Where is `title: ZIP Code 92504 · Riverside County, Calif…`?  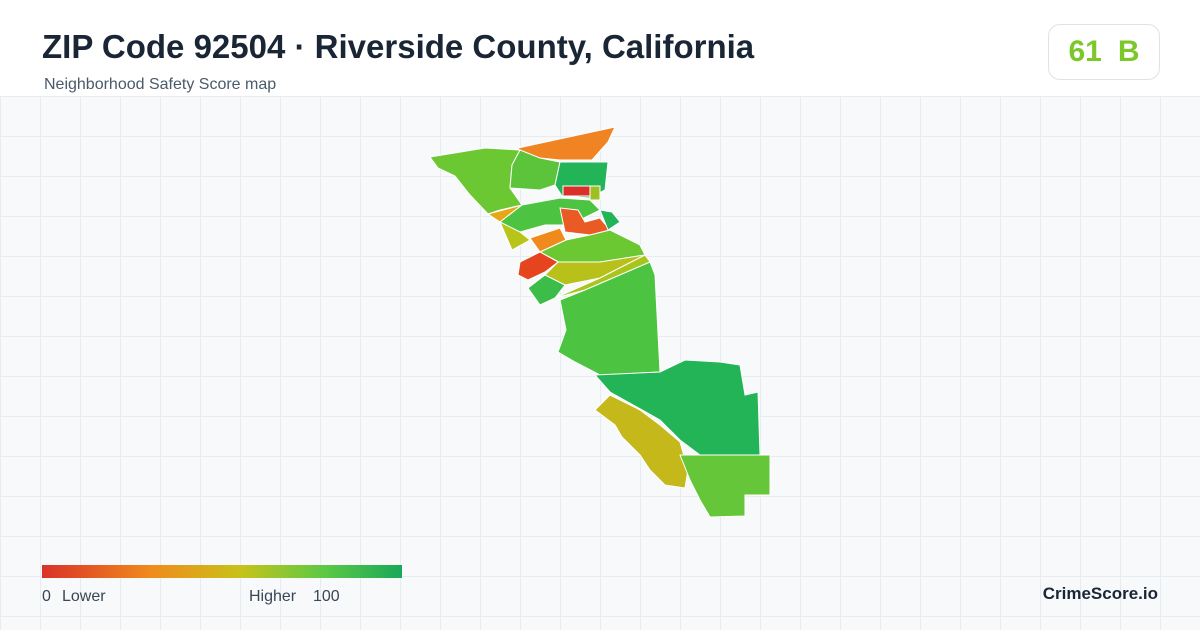
title: ZIP Code 92504 · Riverside County, Calif… is located at coordinates (398, 46).